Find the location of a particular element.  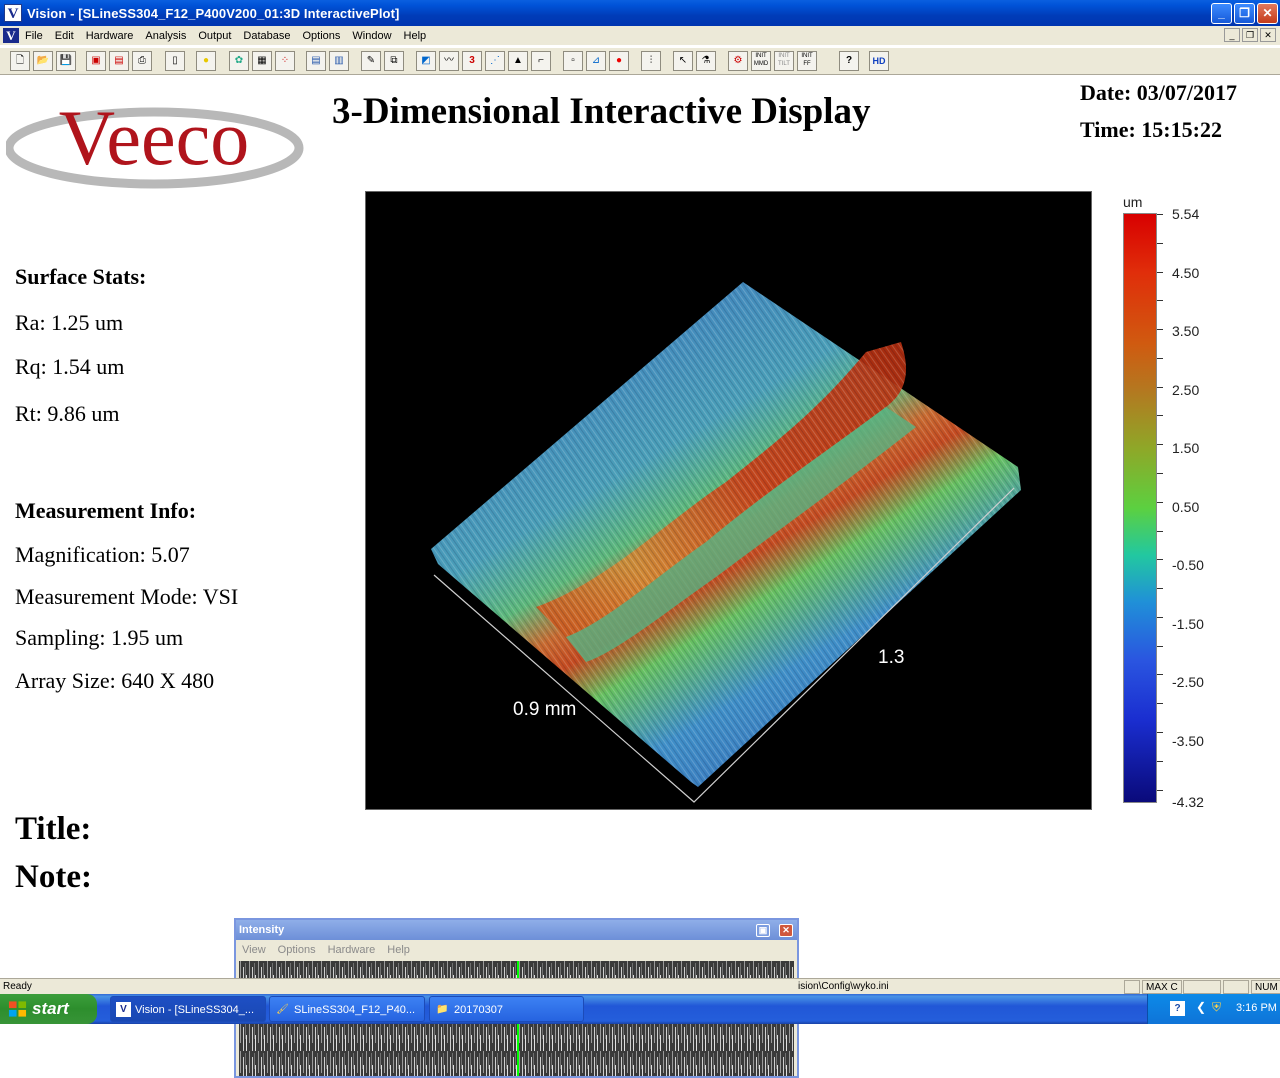

print-preview-icon: ▣ is located at coordinates (96, 61).